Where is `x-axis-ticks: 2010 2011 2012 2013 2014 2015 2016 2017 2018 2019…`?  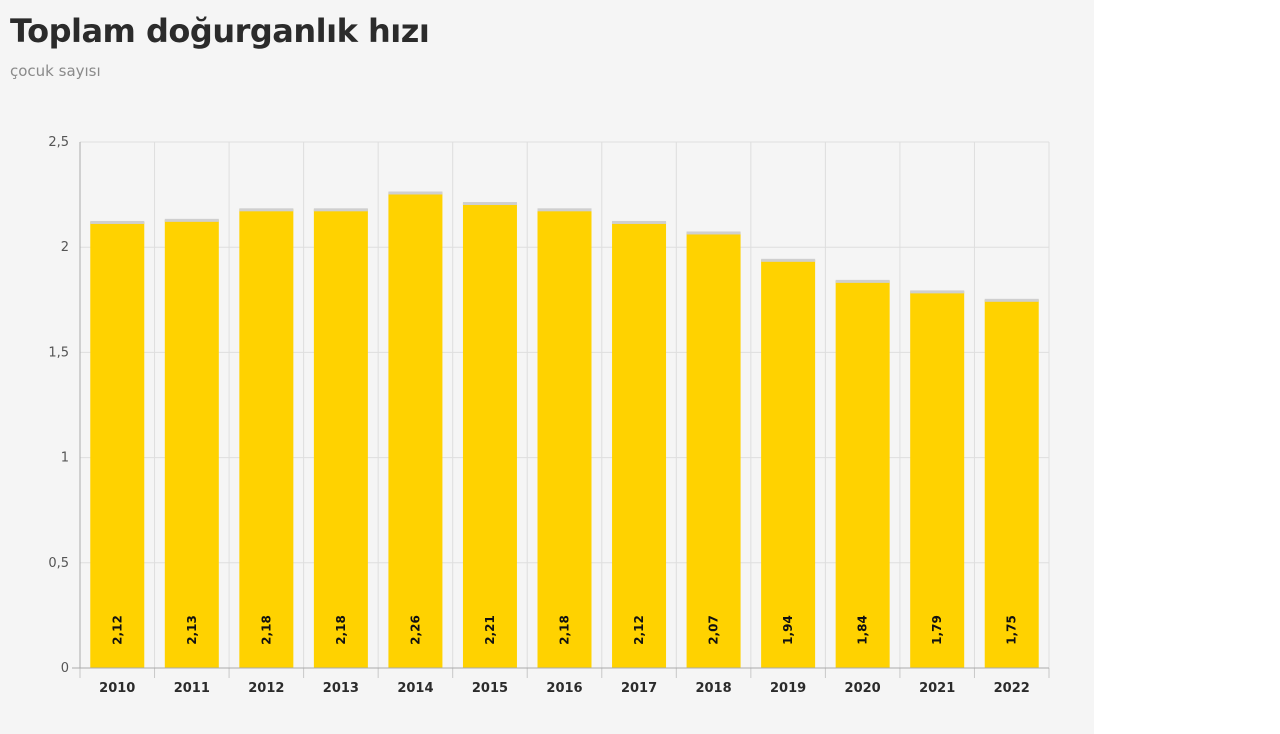
x-axis-ticks: 2010 2011 2012 2013 2014 2015 2016 2017 2018 2019… is located at coordinates (564, 688).